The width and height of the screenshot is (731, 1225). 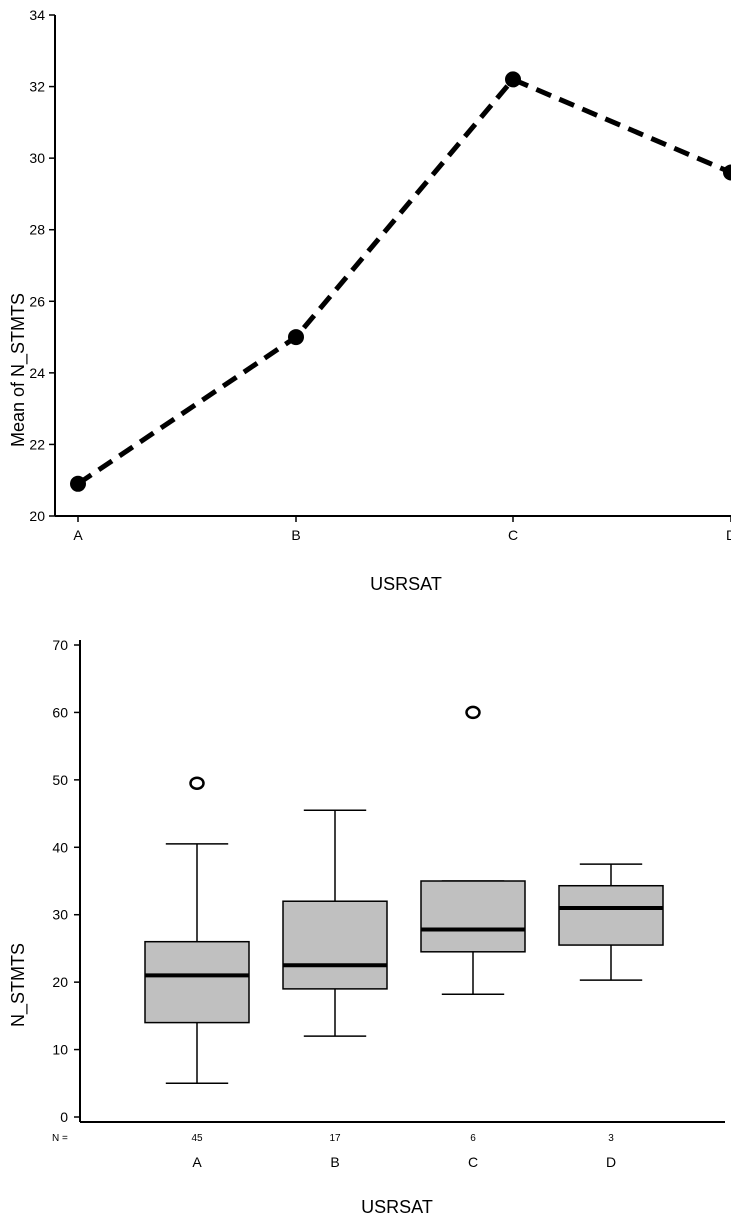 What do you see at coordinates (66, 881) in the screenshot?
I see `box-chart-y-ticks: 0 10 20 30 40 50 60 70` at bounding box center [66, 881].